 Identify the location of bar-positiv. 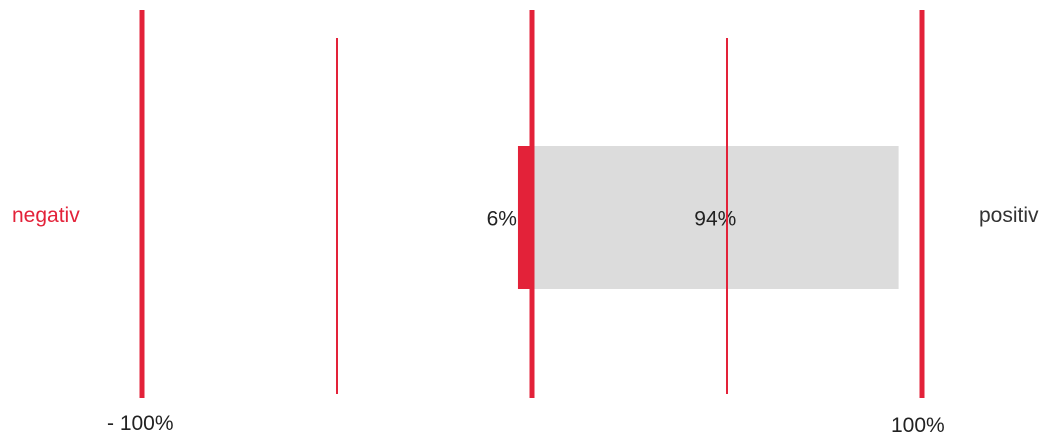
(715, 217).